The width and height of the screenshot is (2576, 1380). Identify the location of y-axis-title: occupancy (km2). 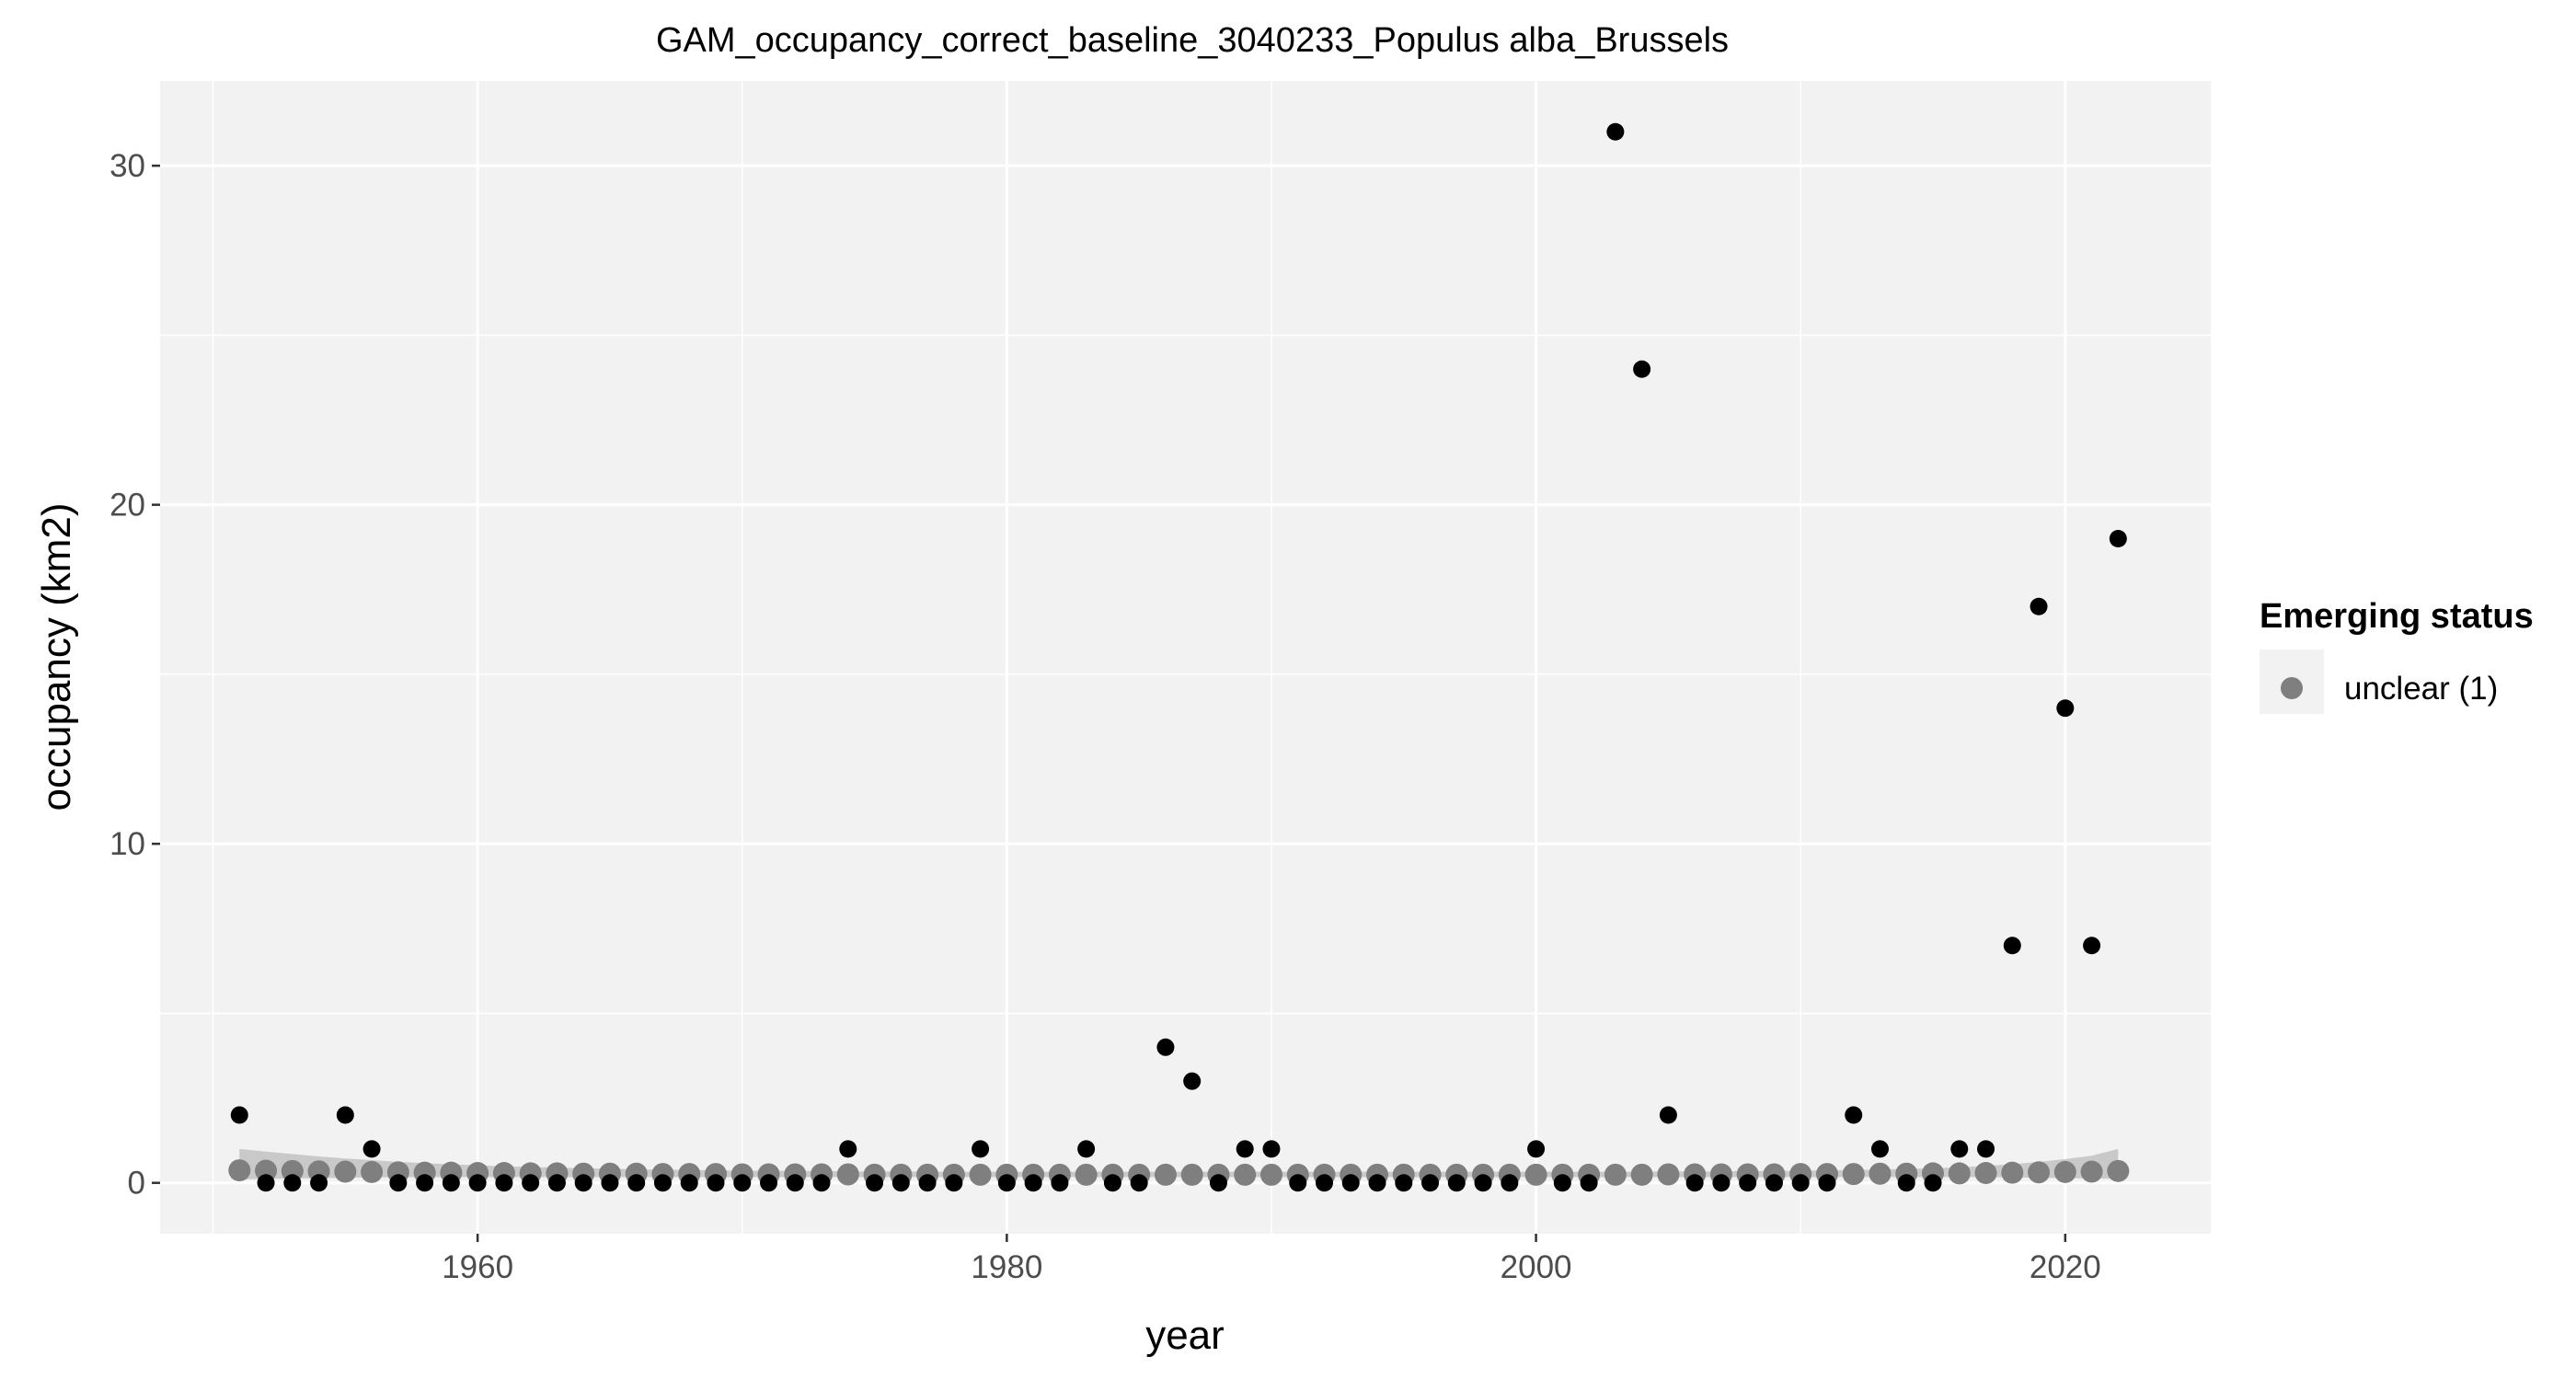
(56, 656).